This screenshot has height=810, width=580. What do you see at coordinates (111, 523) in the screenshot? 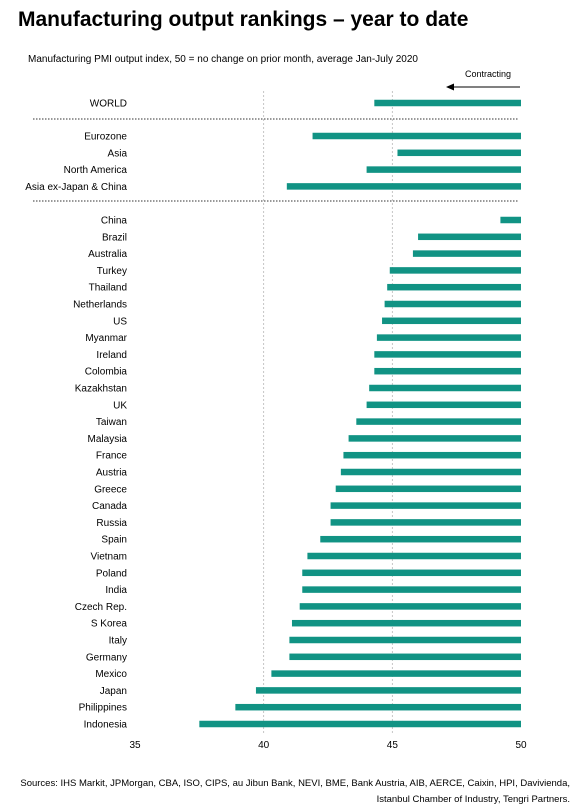
I see `category-label: Russia` at bounding box center [111, 523].